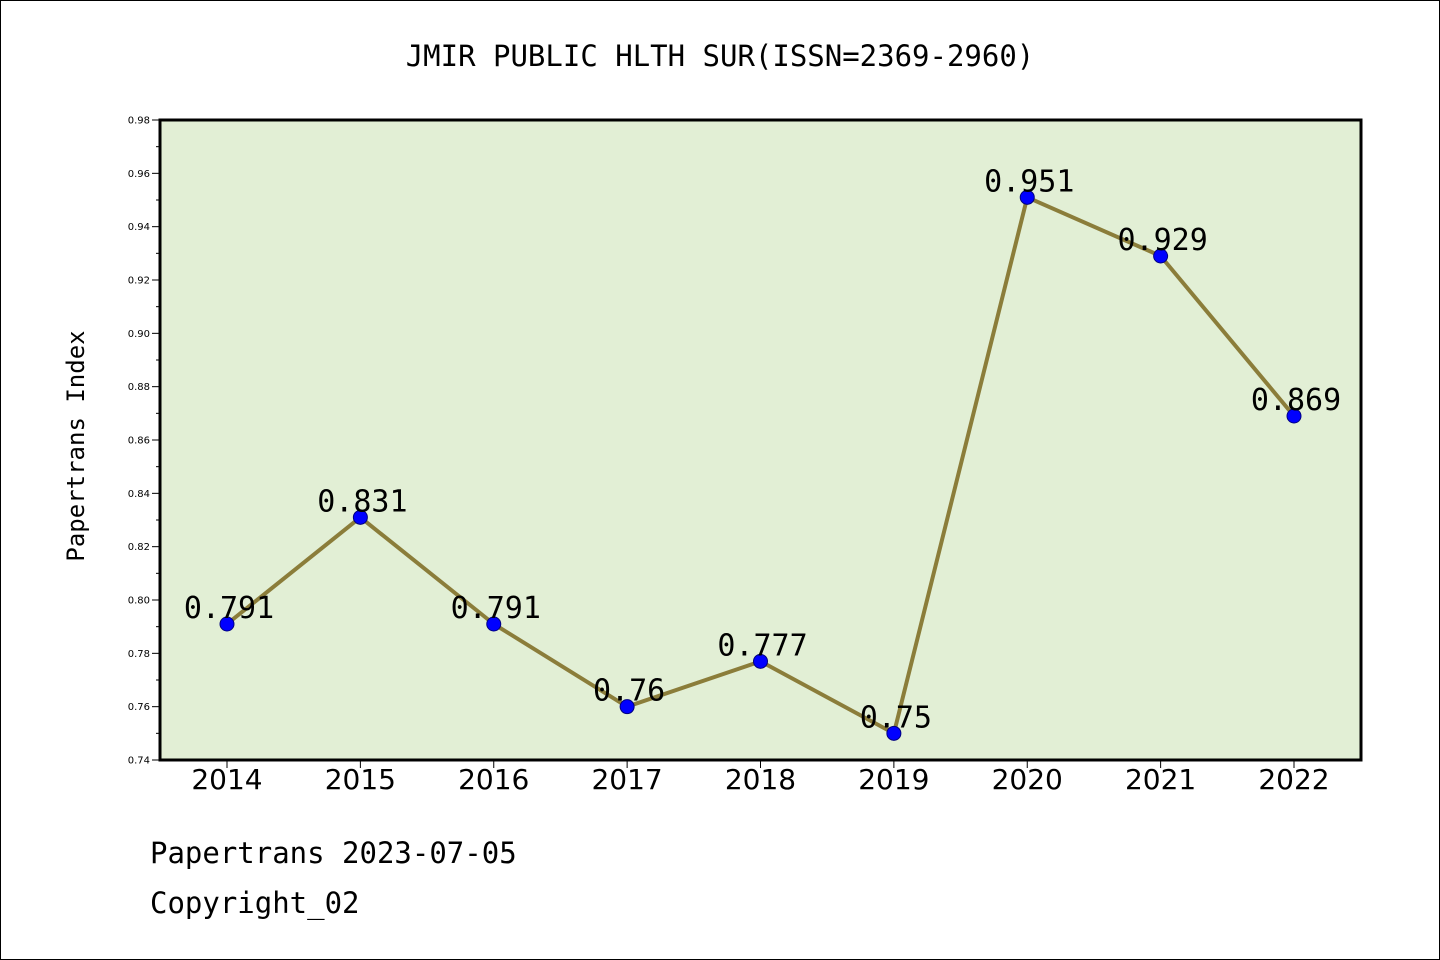  What do you see at coordinates (762, 645) in the screenshot?
I see `data-label: 0.777` at bounding box center [762, 645].